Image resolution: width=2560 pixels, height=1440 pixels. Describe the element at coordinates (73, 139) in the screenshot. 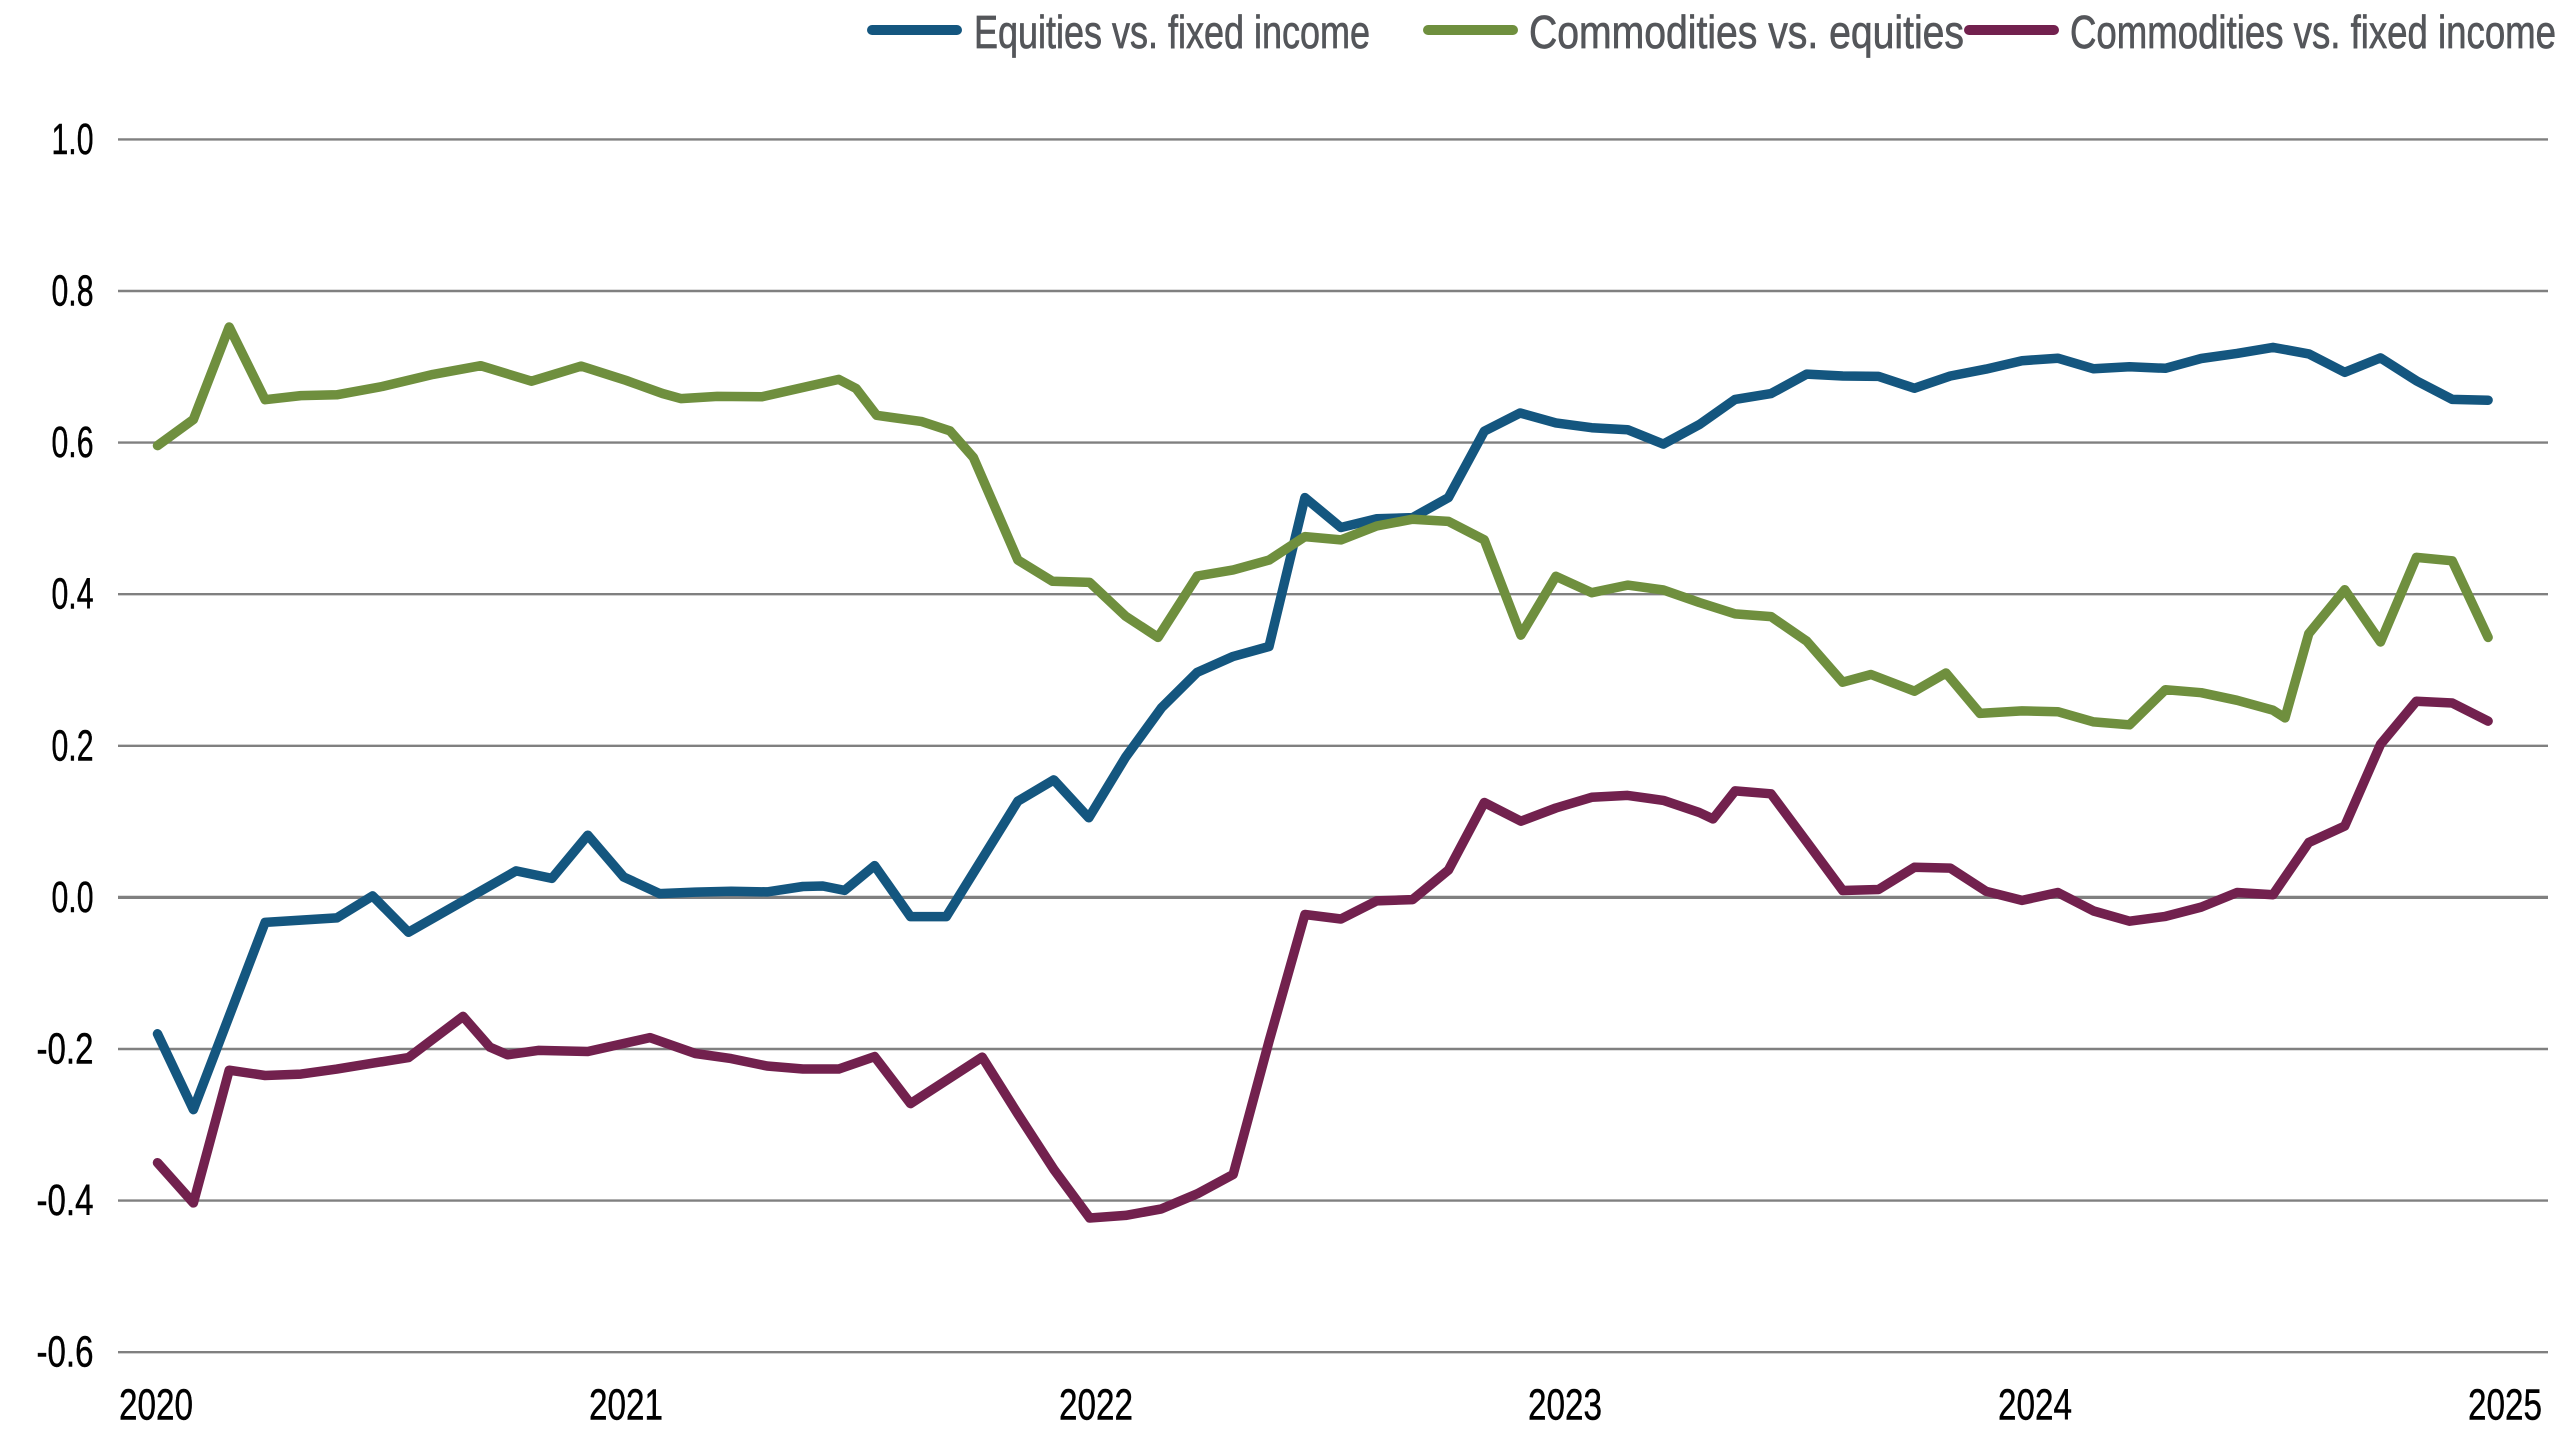

I see `svg-text: 1.0` at that location.